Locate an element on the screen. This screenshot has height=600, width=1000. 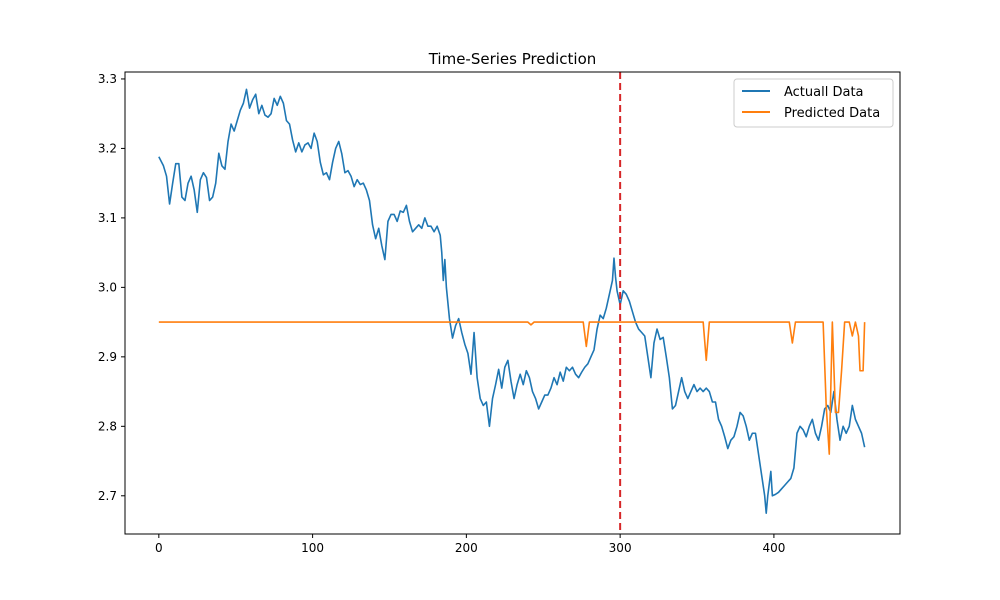
y-tick-label: 3.2 is located at coordinates (107, 148).